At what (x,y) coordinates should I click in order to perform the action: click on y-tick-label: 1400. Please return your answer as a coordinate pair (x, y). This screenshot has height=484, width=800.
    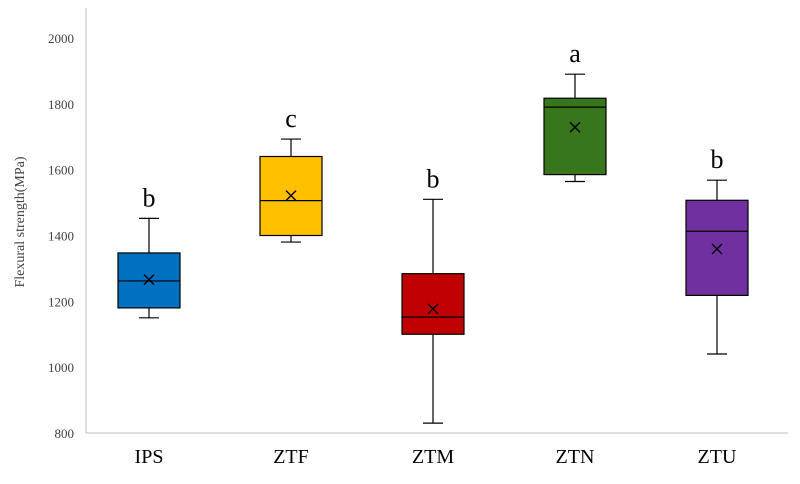
    Looking at the image, I should click on (61, 236).